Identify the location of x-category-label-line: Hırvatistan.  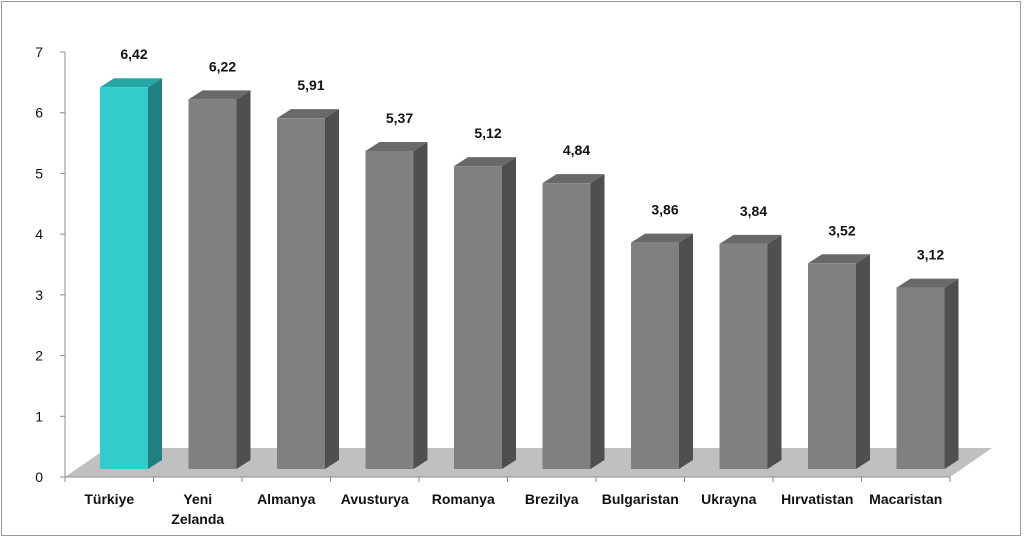
(817, 499).